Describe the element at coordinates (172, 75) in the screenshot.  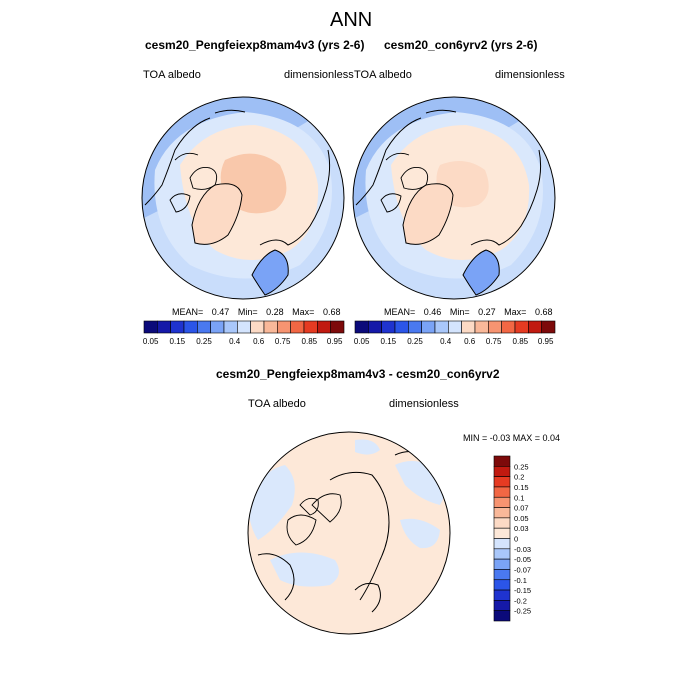
I see `panel-left-variable-label: TOA albedo` at that location.